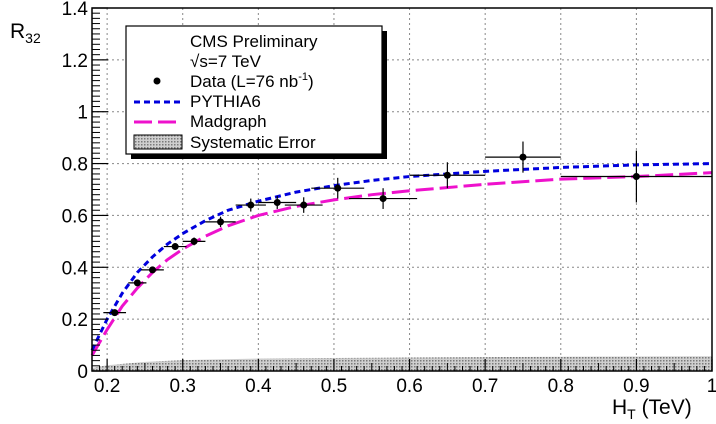  I want to click on legend-box, so click(254, 90).